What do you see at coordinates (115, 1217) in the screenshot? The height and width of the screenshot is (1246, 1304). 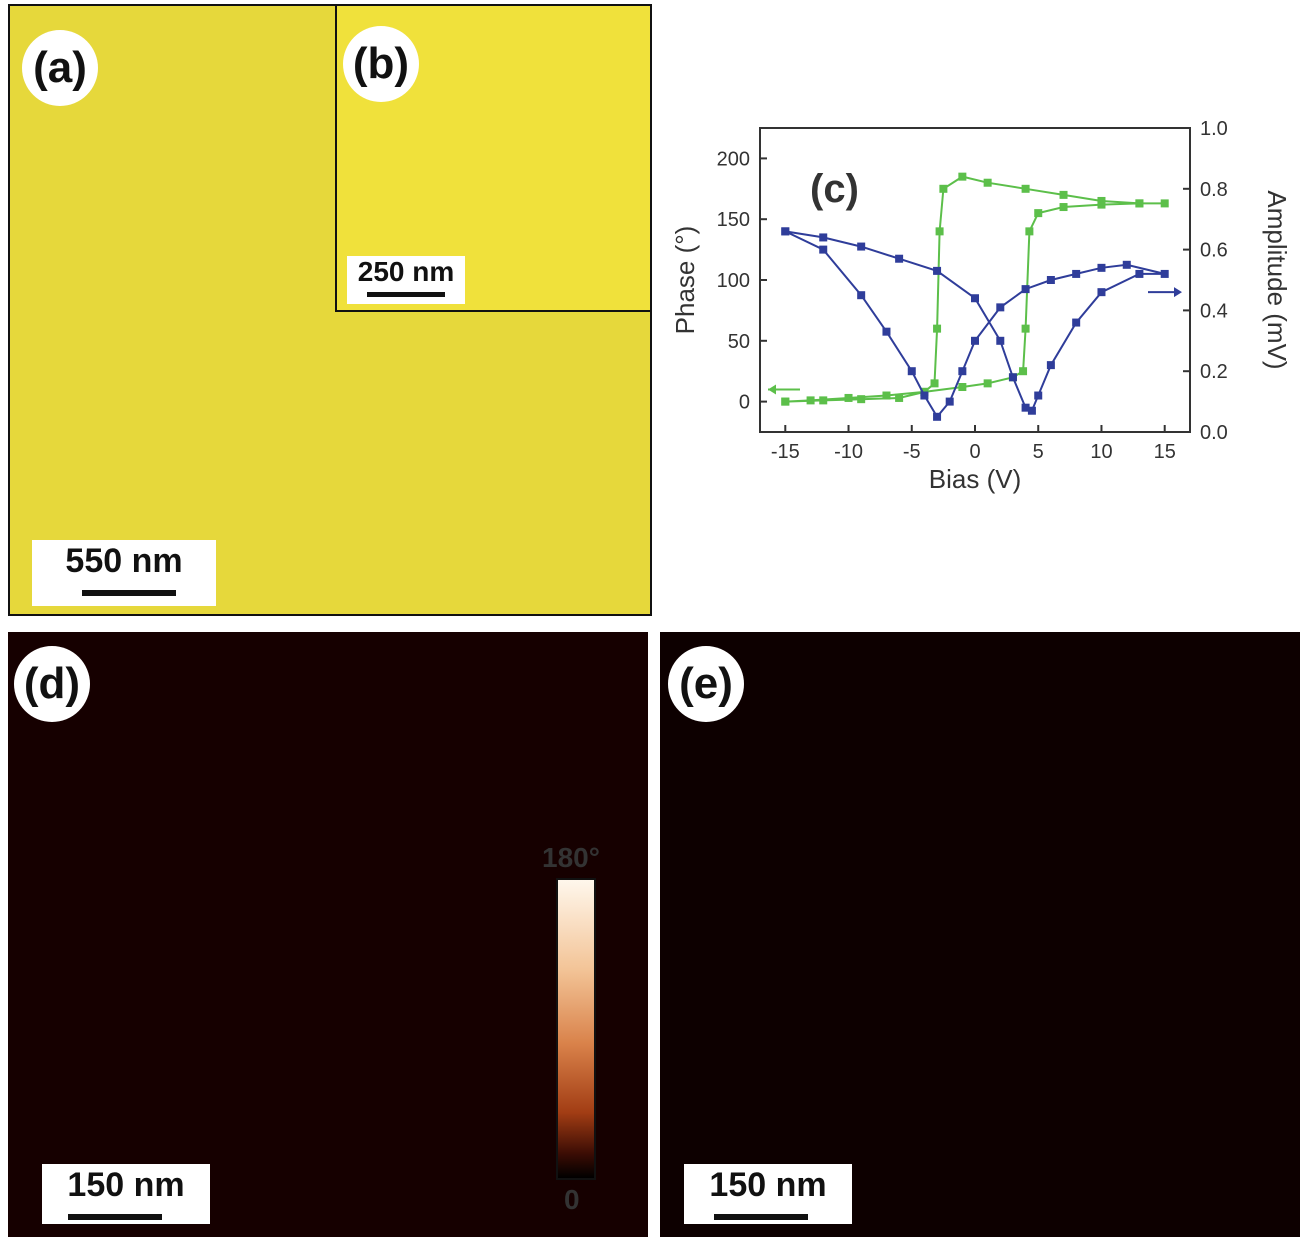 I see `panel-d-scale-line` at bounding box center [115, 1217].